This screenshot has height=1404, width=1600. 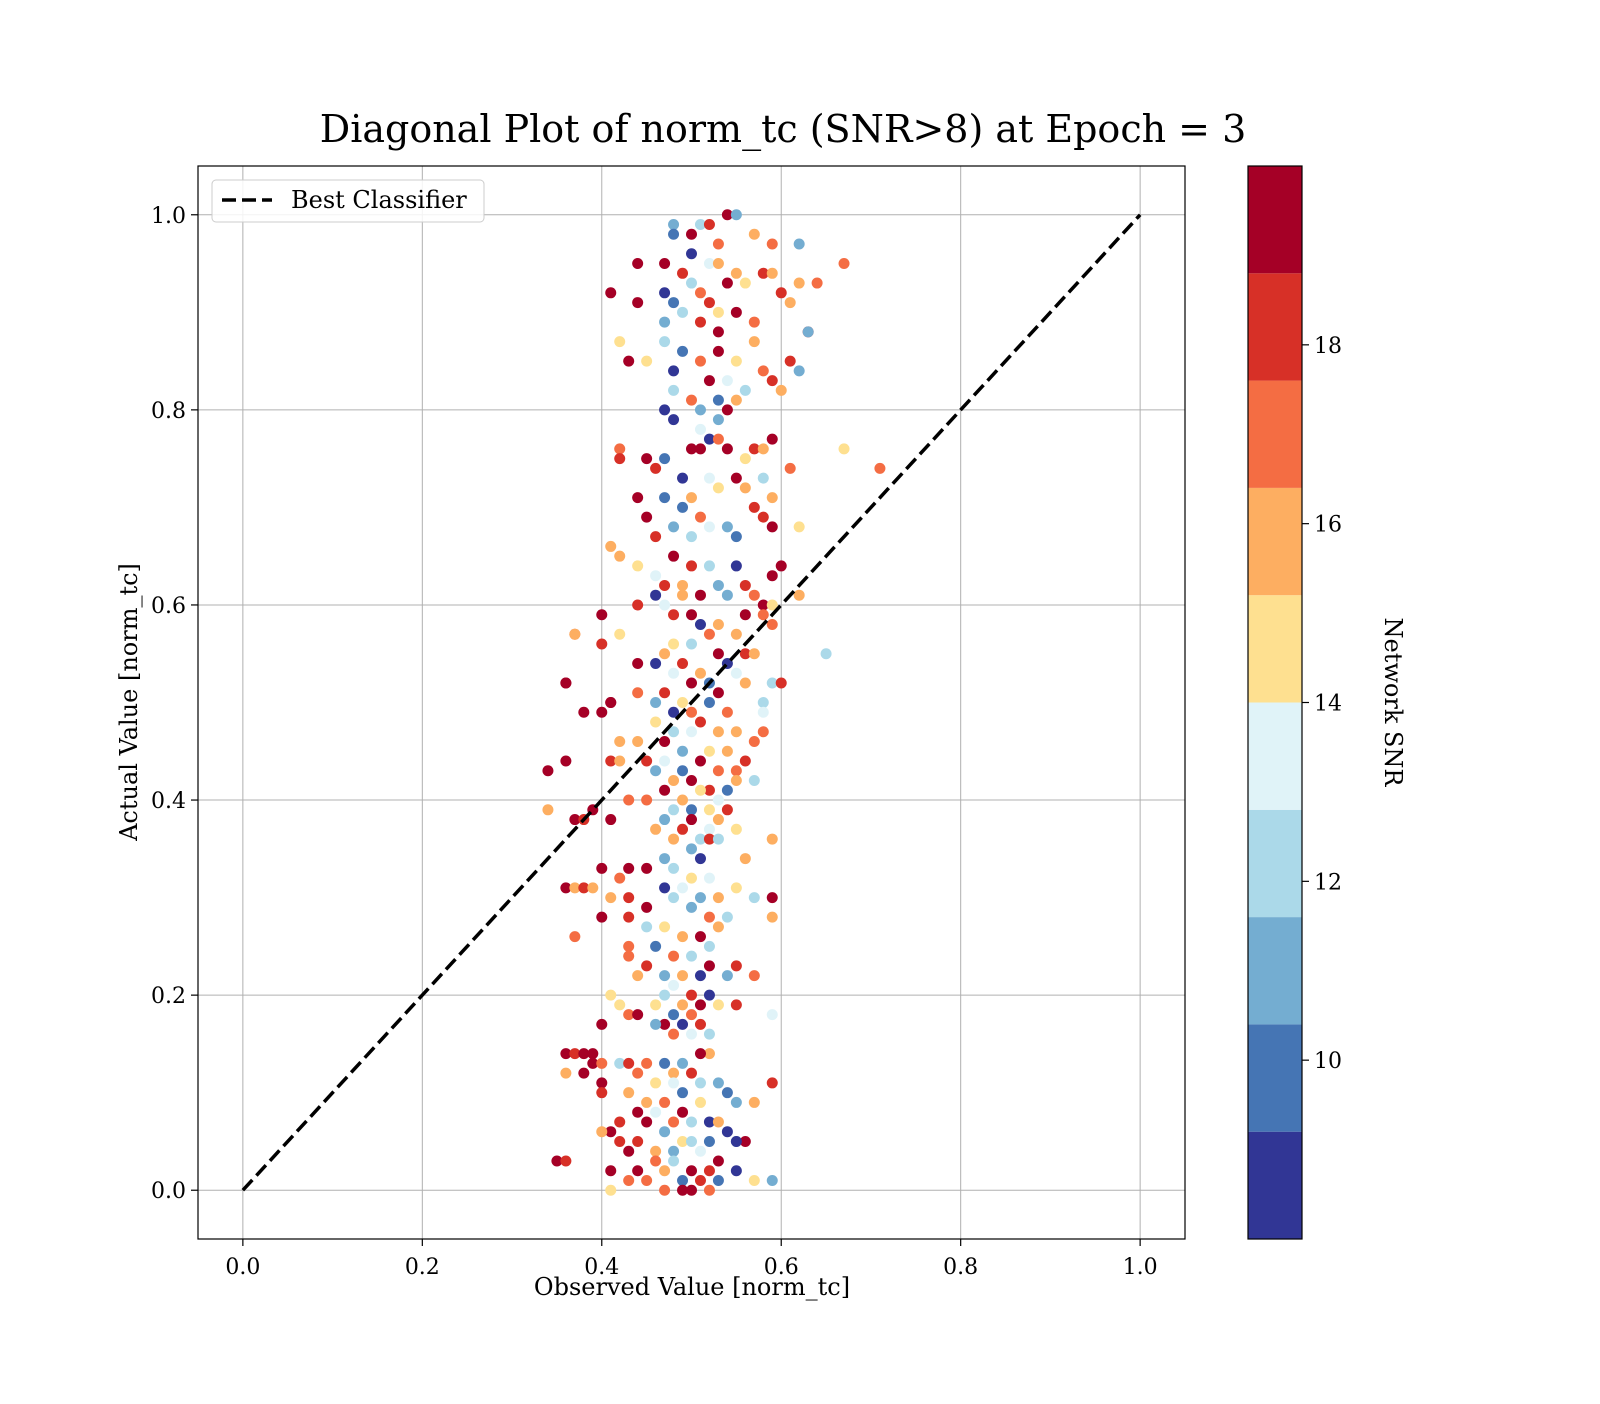 What do you see at coordinates (692, 1287) in the screenshot?
I see `x-axis-label: Observed Value [norm_tc]` at bounding box center [692, 1287].